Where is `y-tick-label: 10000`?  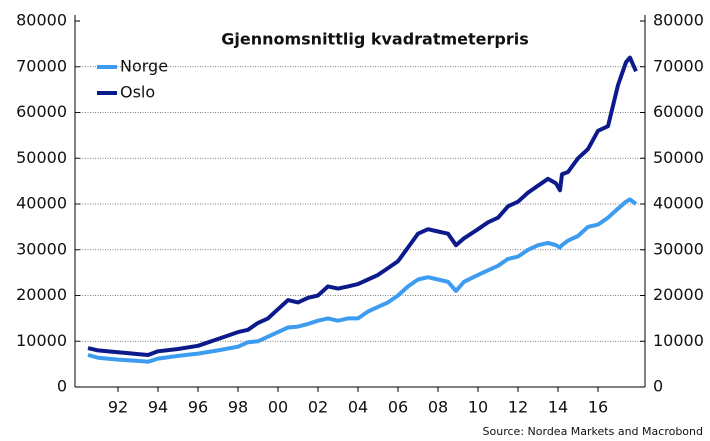 y-tick-label: 10000 is located at coordinates (41, 340).